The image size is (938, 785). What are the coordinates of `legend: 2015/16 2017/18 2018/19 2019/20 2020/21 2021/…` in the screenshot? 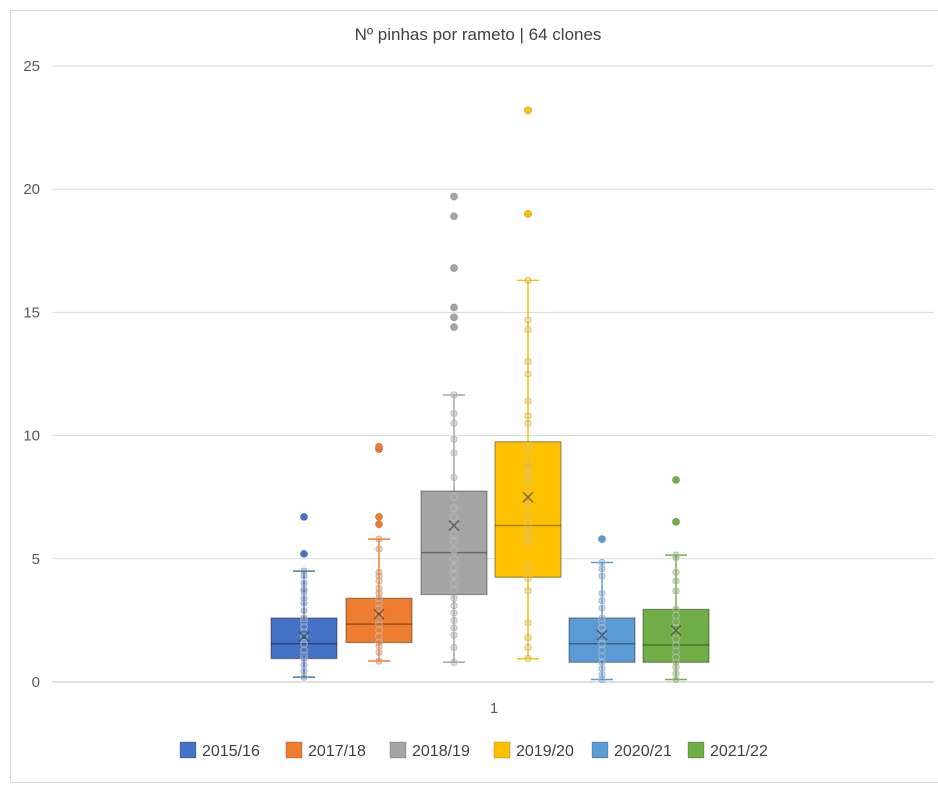 It's located at (473, 750).